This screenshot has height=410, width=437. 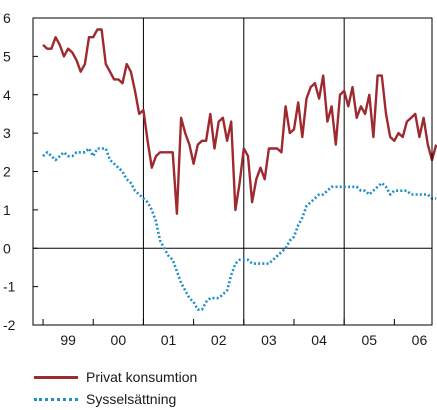 I want to click on legend-swatch-solid, so click(x=56, y=377).